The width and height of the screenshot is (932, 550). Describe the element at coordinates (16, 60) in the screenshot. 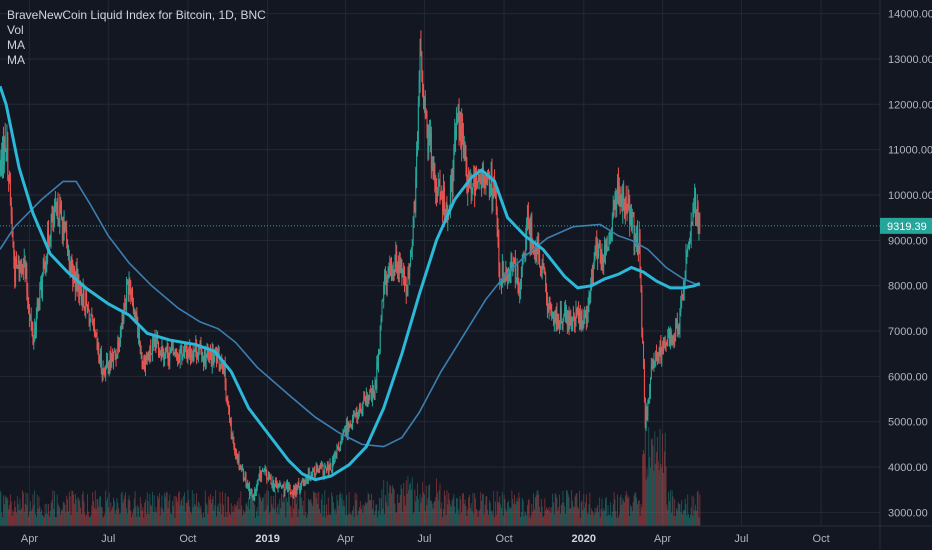

I see `indicator-ma-2: MA` at that location.